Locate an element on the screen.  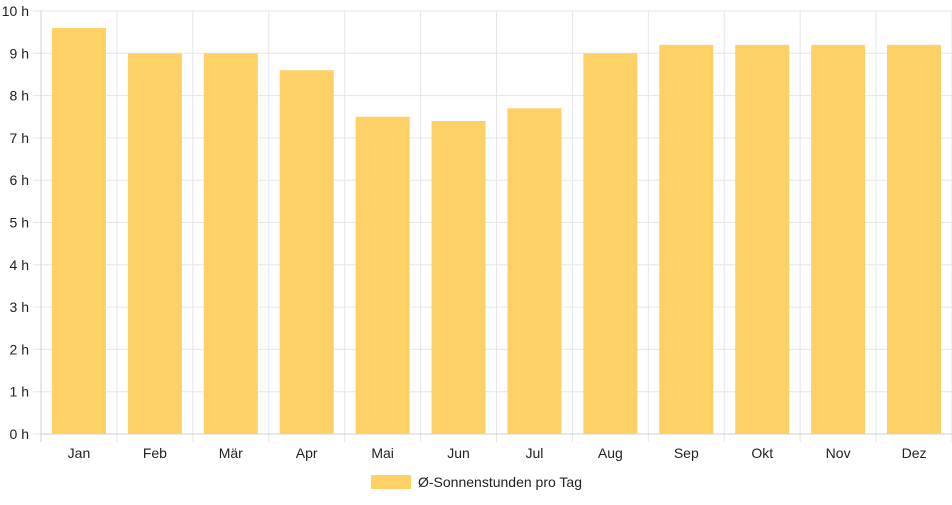
bar-dez is located at coordinates (914, 239).